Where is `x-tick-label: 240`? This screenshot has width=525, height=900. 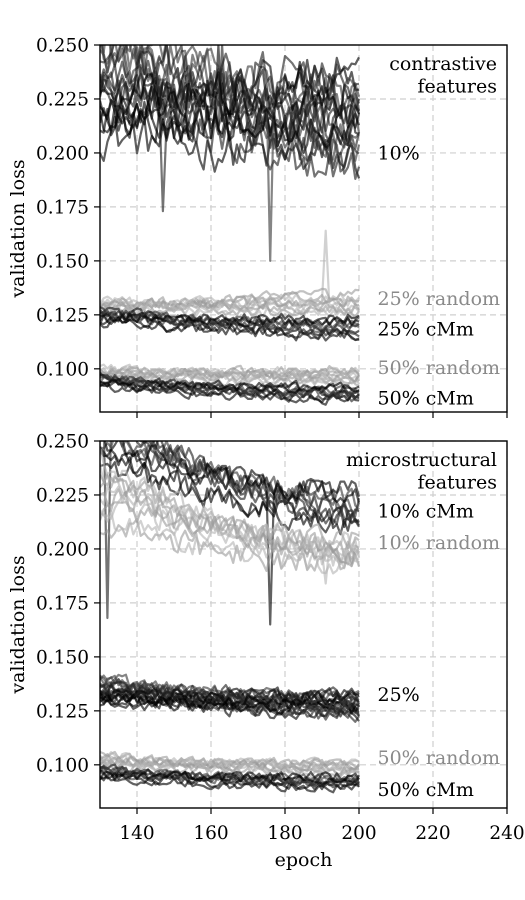 x-tick-label: 240 is located at coordinates (506, 833).